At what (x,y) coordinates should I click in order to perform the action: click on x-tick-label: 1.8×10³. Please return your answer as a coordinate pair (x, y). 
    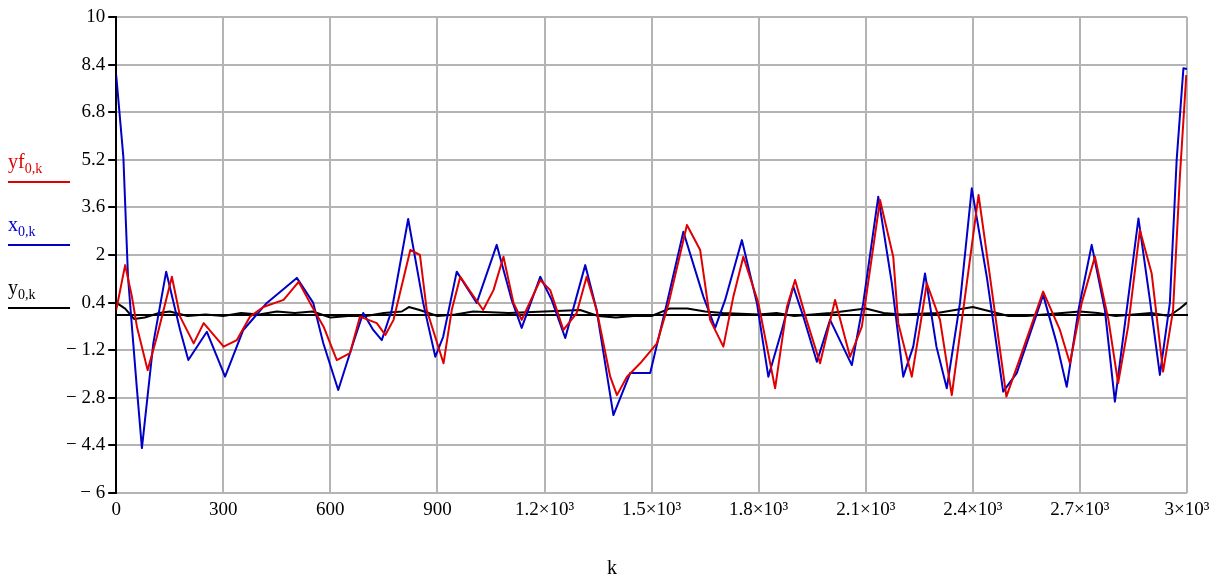
    Looking at the image, I should click on (759, 509).